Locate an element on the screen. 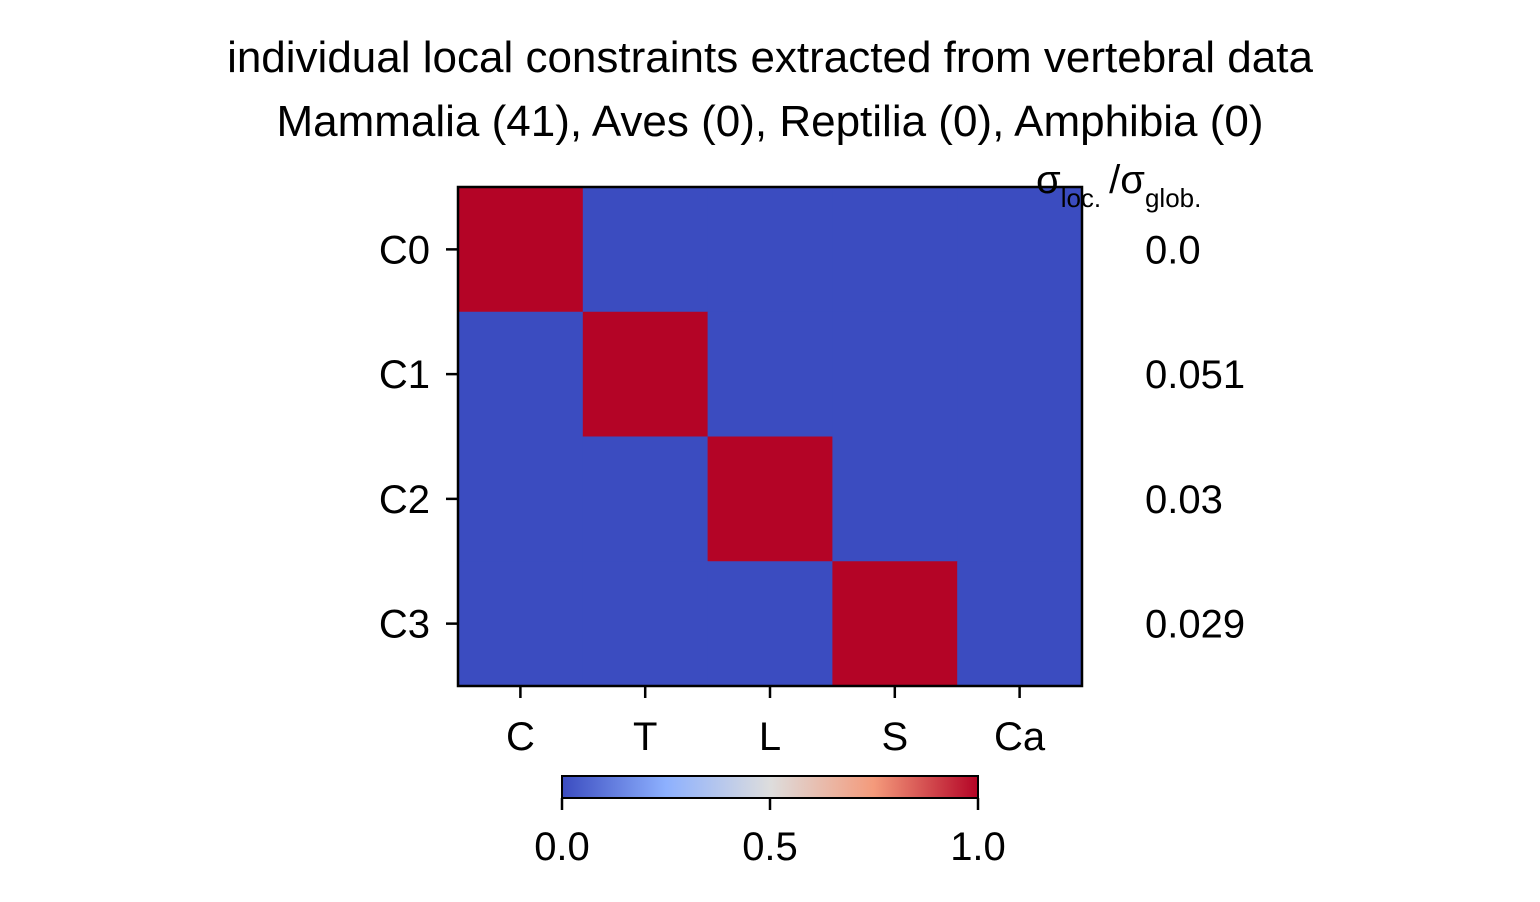  sigma-sub-loc: loc. is located at coordinates (1081, 198).